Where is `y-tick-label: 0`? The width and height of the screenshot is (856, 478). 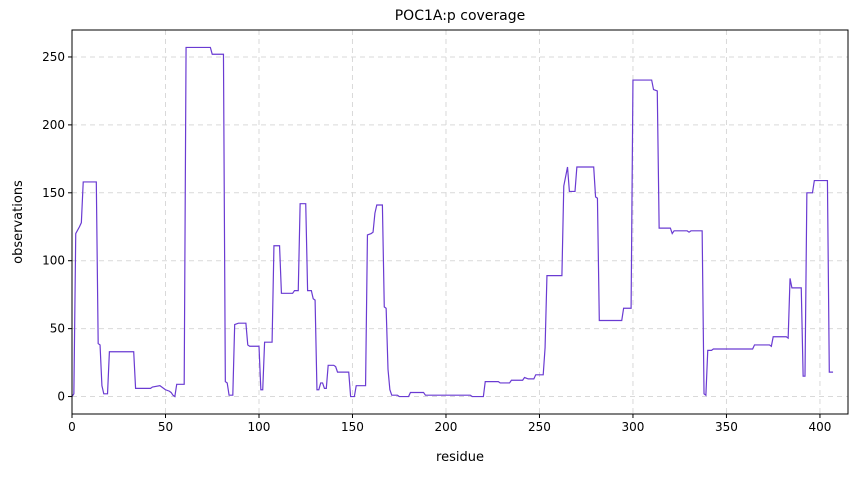
y-tick-label: 0 is located at coordinates (61, 397).